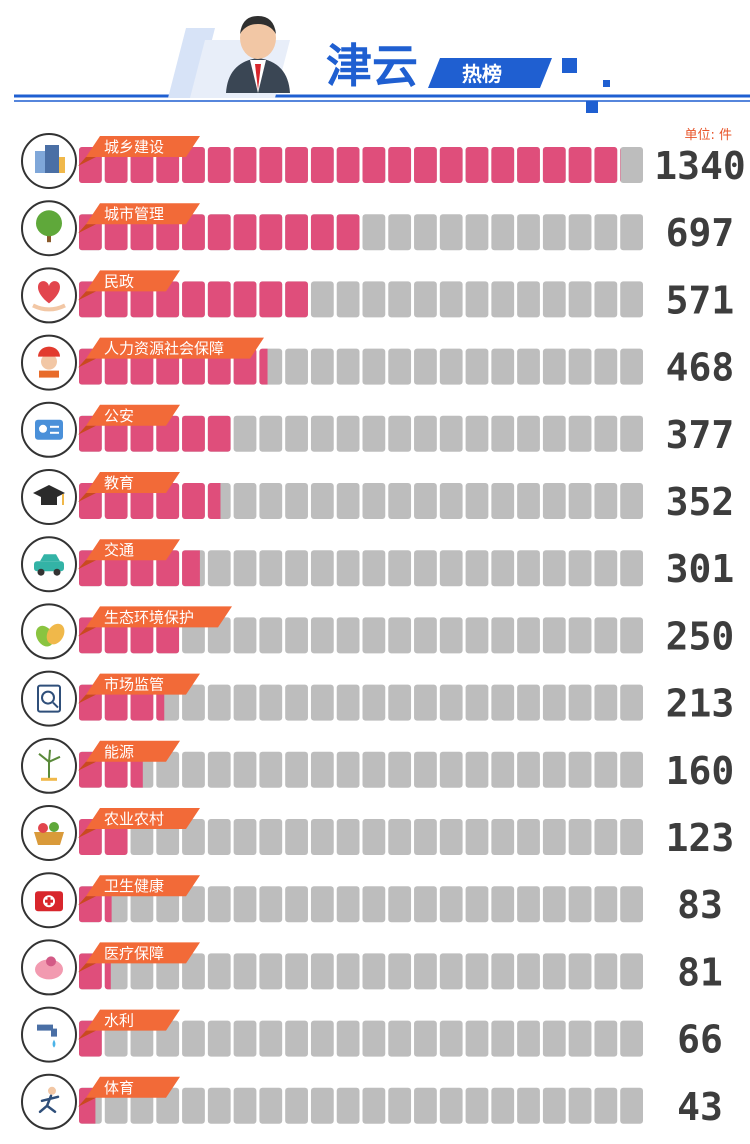 Image resolution: width=750 pixels, height=1144 pixels. I want to click on value-label: 697, so click(700, 233).